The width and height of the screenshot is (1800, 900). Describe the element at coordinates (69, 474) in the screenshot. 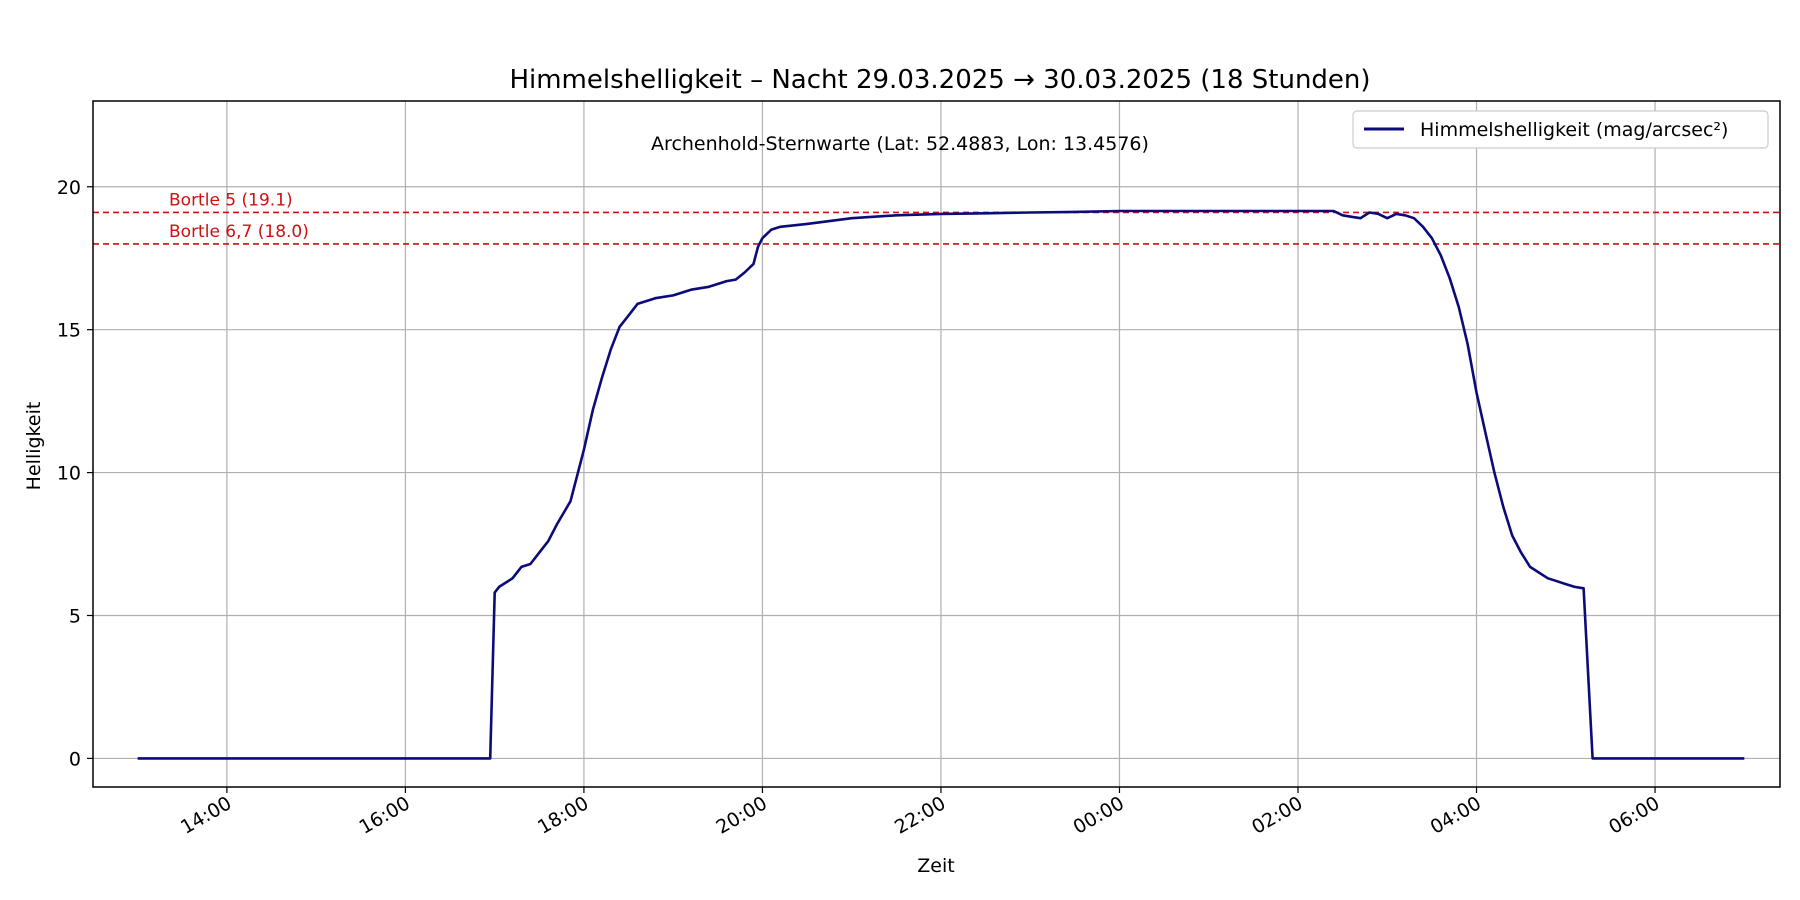

I see `y-tick-label: 10` at that location.